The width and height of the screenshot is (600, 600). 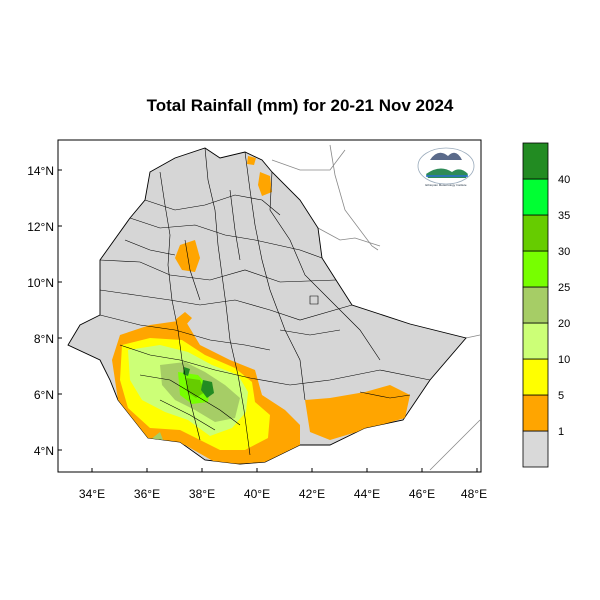 I want to click on lon-label-46: 46°E, so click(x=422, y=494).